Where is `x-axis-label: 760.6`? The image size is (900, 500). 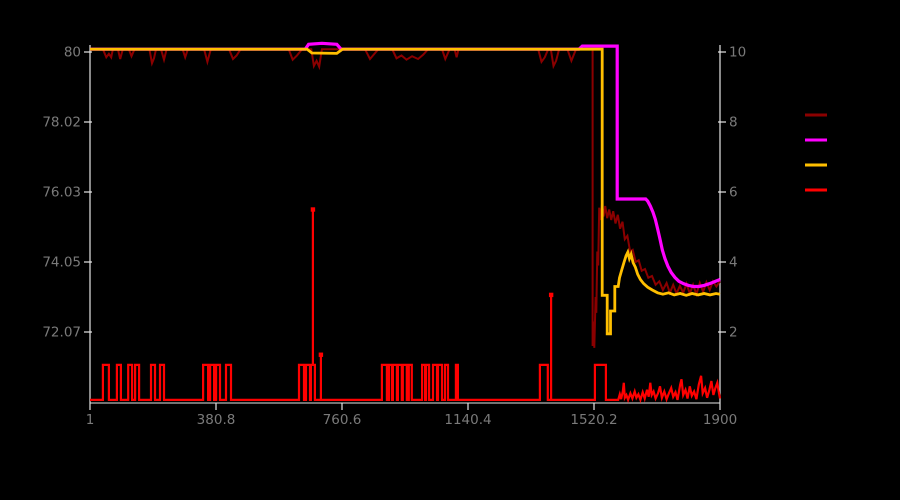 x-axis-label: 760.6 is located at coordinates (342, 420).